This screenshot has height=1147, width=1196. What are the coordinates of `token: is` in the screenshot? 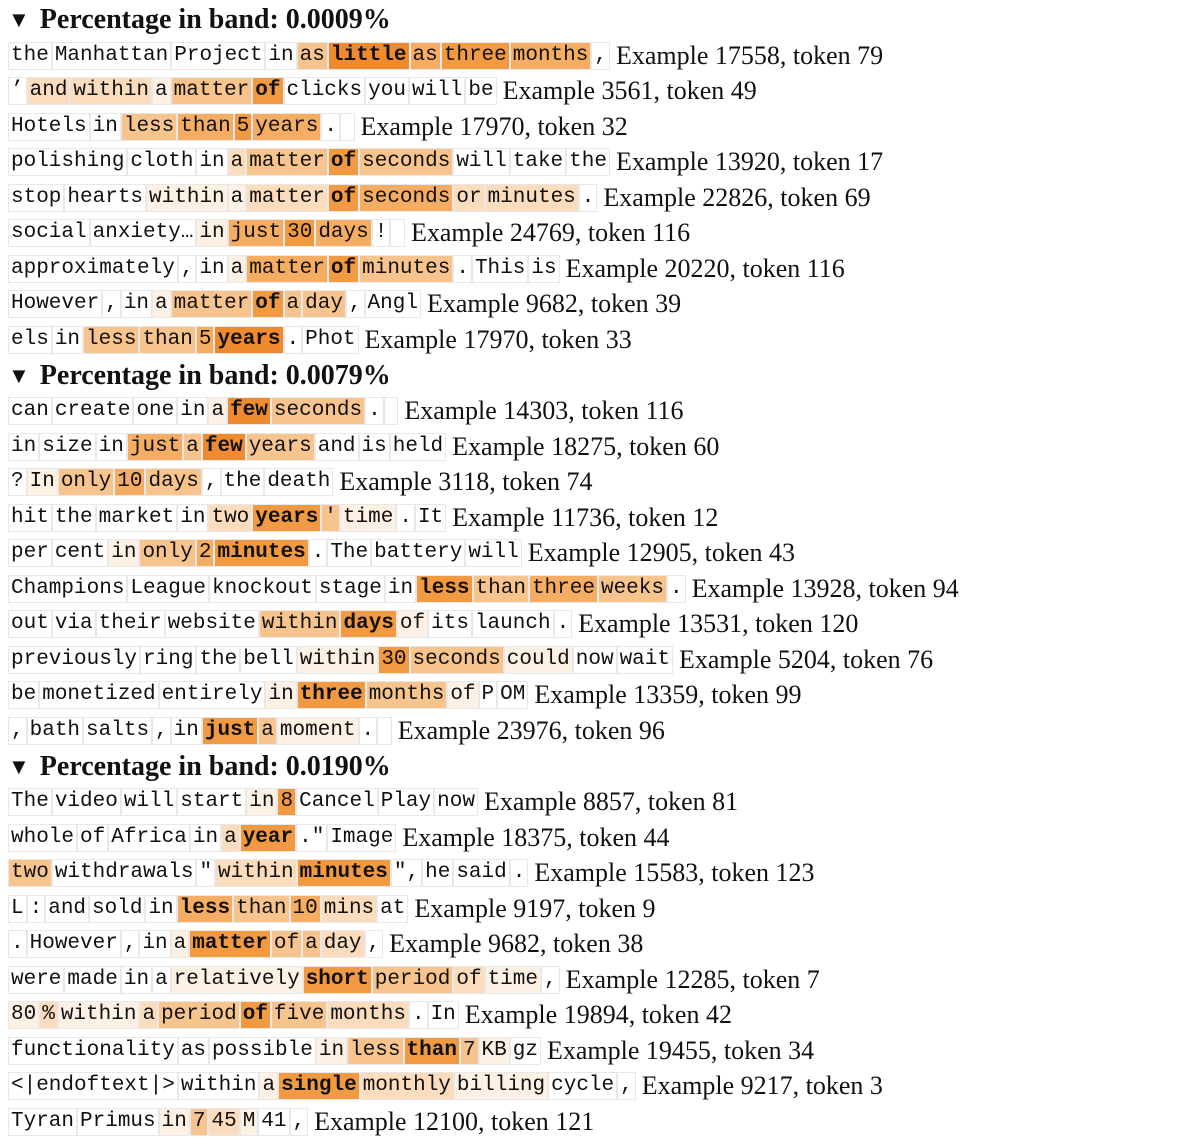 It's located at (544, 268).